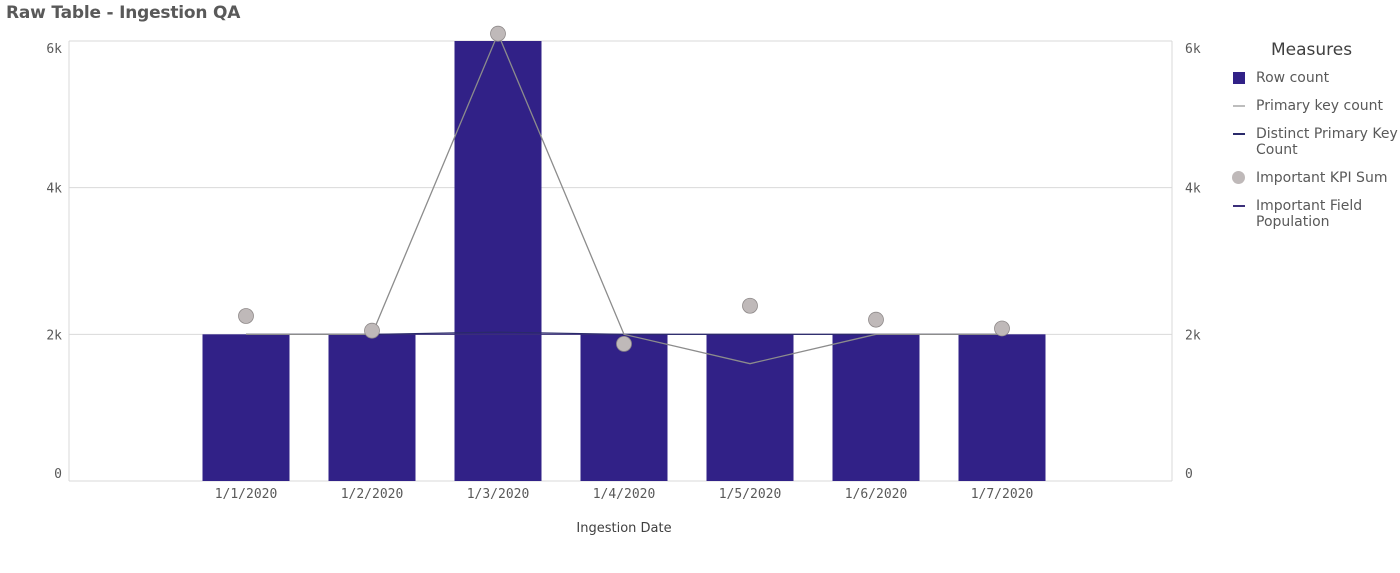  What do you see at coordinates (123, 13) in the screenshot?
I see `chart-title: Raw Table - Ingestion QA` at bounding box center [123, 13].